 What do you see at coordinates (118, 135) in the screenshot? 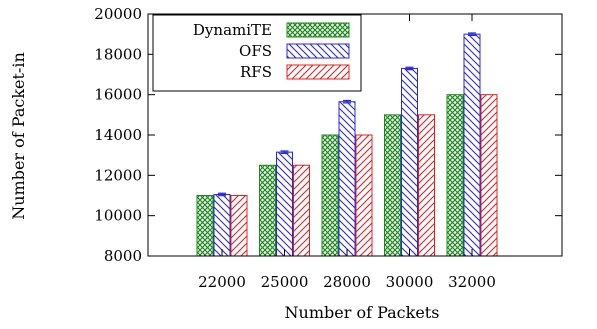
I see `y-tick-label: 14000` at bounding box center [118, 135].